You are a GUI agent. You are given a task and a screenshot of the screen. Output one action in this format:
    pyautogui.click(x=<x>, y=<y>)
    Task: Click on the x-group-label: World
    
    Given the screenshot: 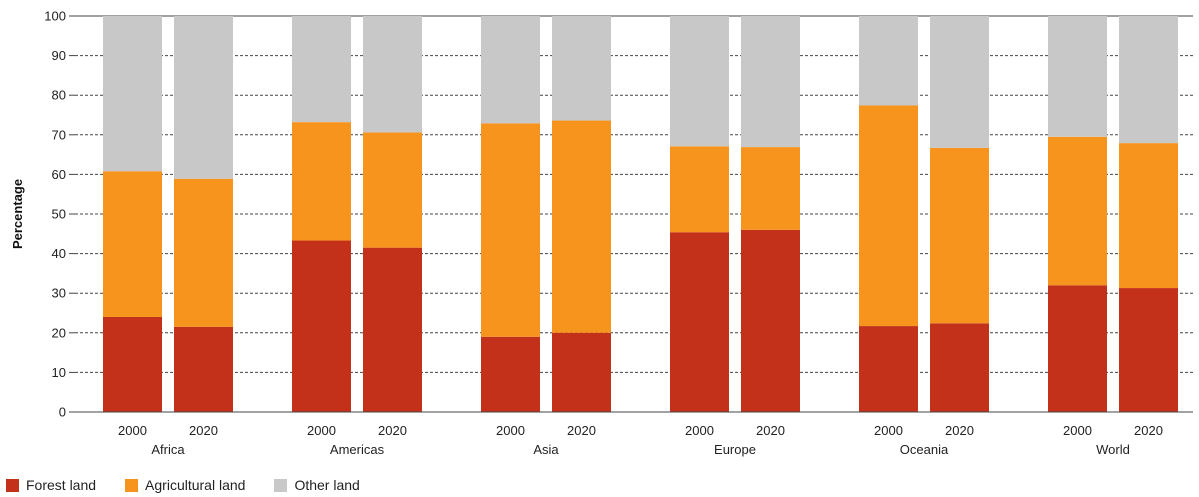 What is the action you would take?
    pyautogui.click(x=1113, y=449)
    